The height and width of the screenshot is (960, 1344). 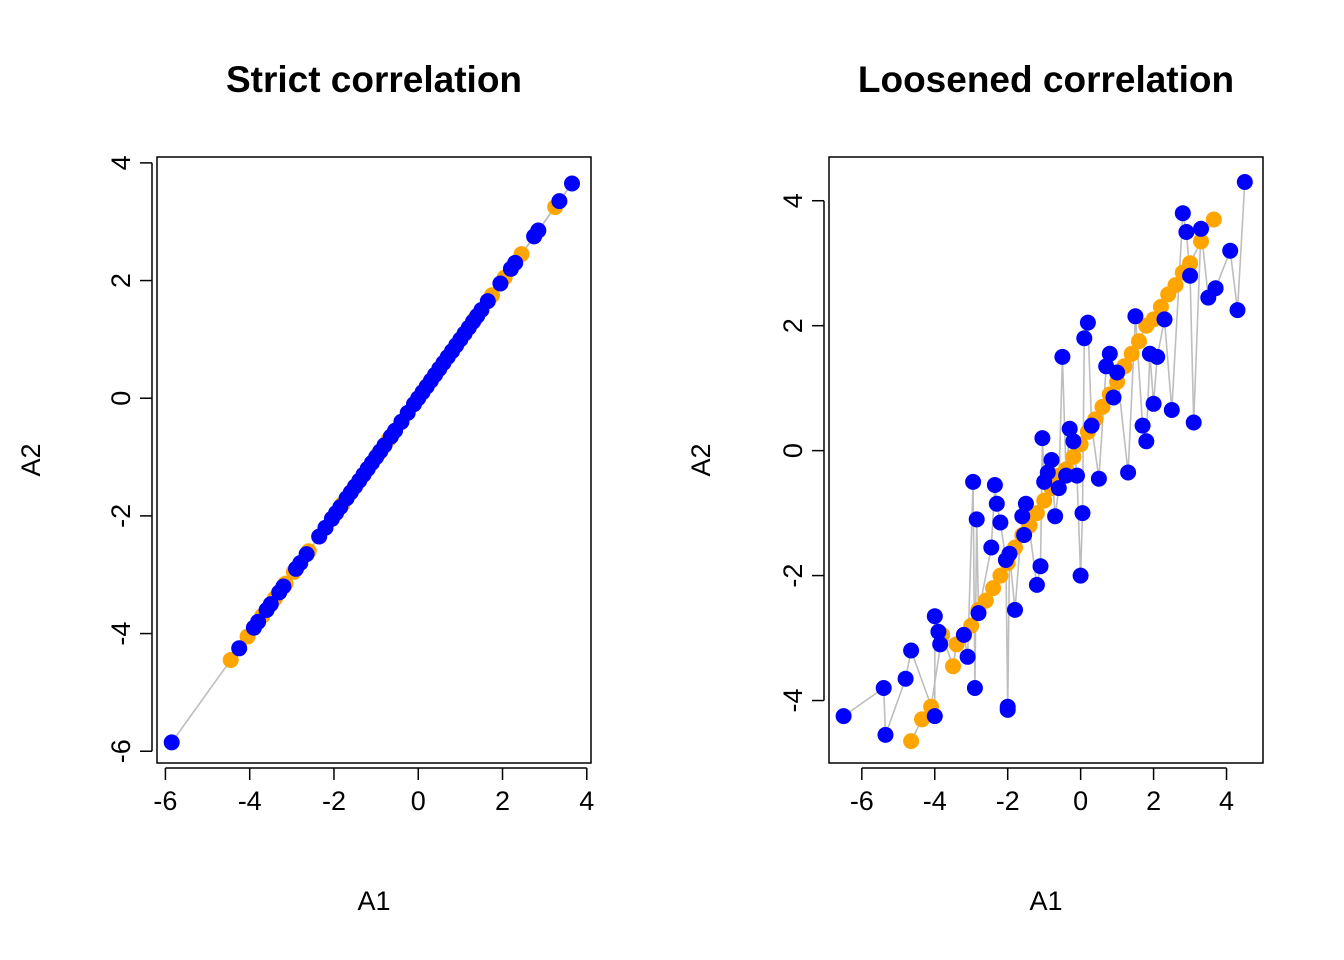 I want to click on right-y-axis: -4 -2 0 2 4, so click(x=801, y=453).